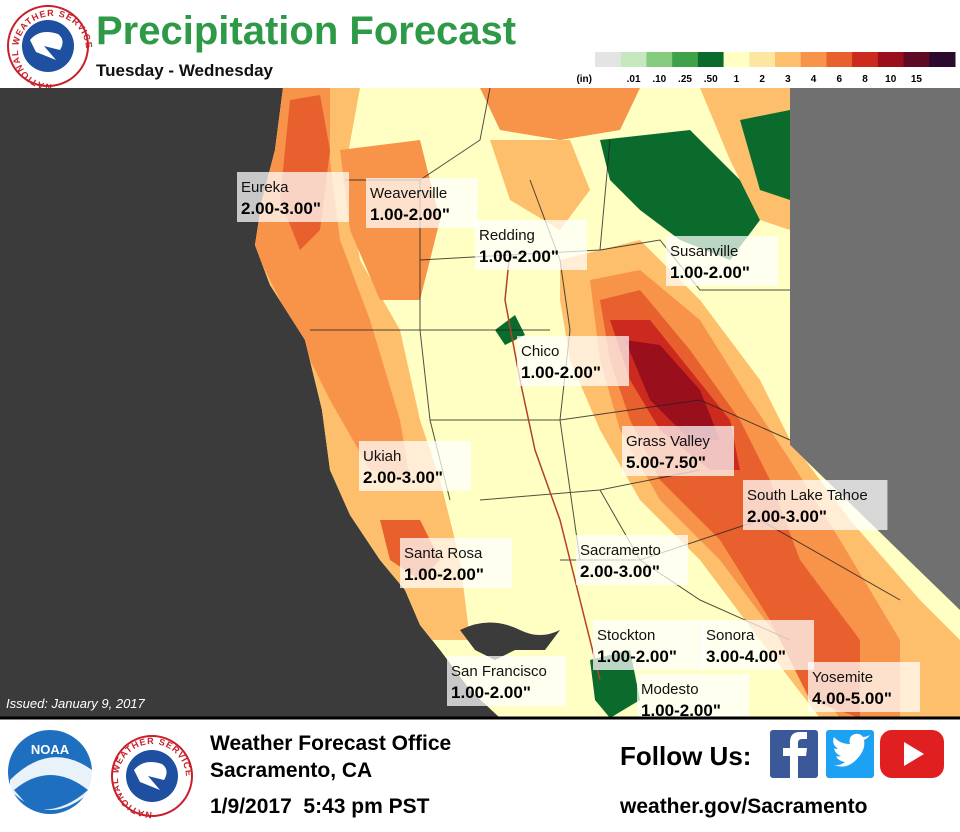 This screenshot has width=960, height=832. I want to click on city-label: South Lake Tahoe 2.00-3.00", so click(815, 505).